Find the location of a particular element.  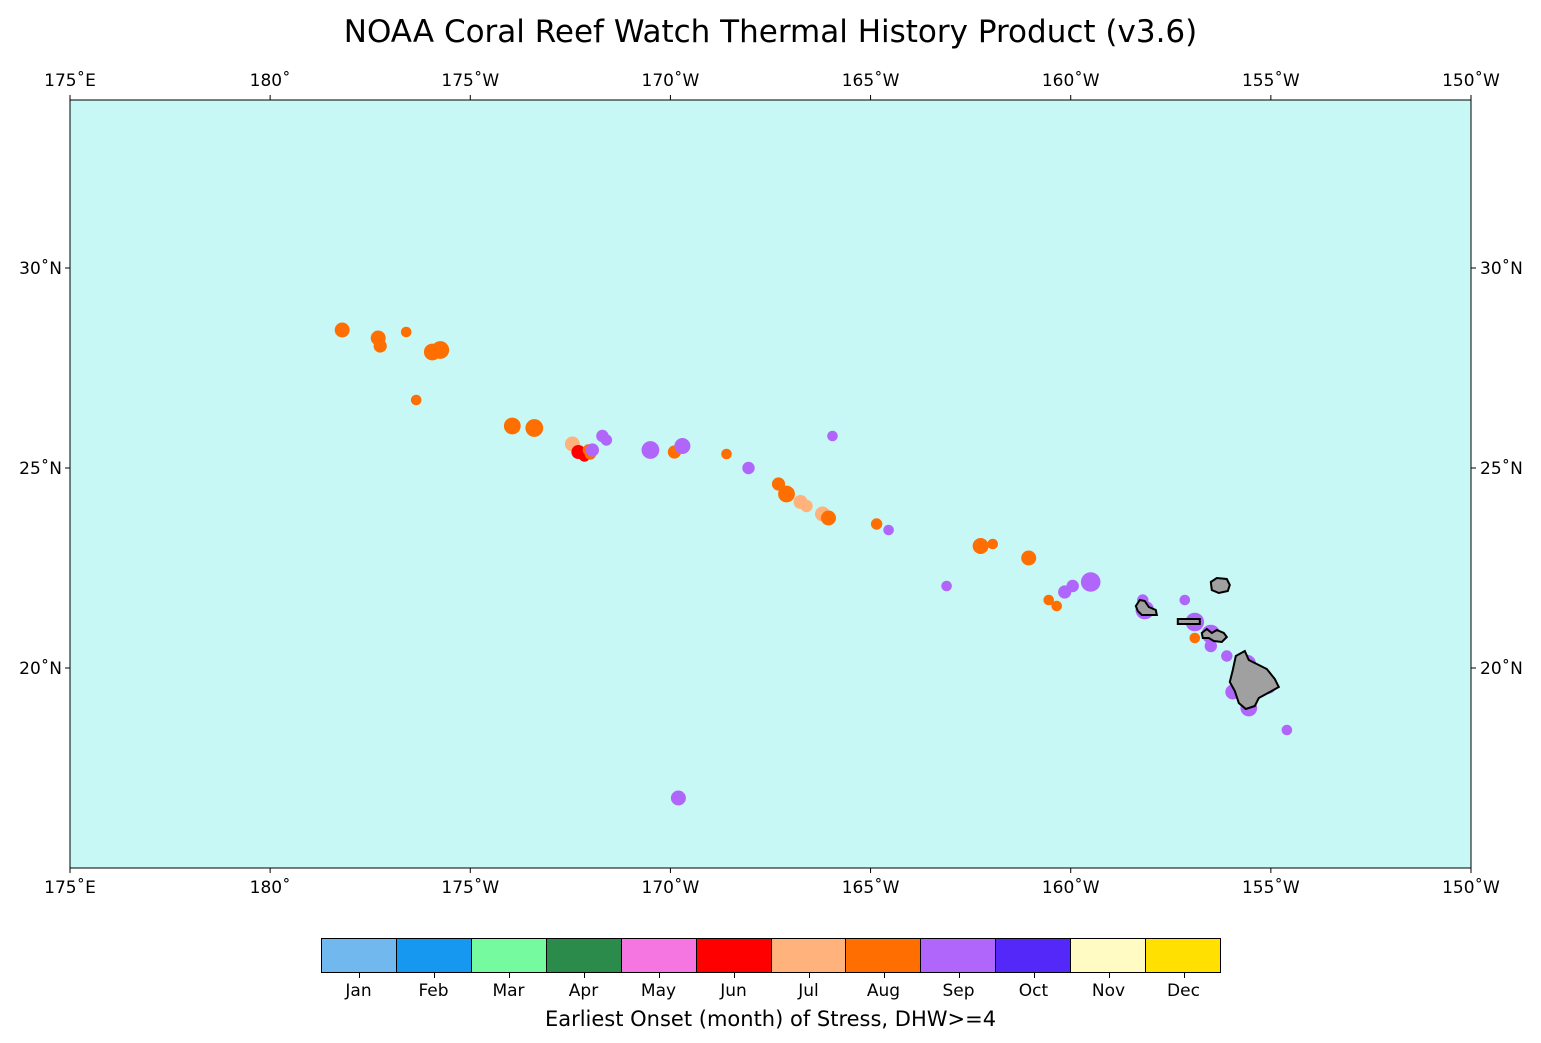

x-tick-label-top: 175˚W is located at coordinates (470, 80).